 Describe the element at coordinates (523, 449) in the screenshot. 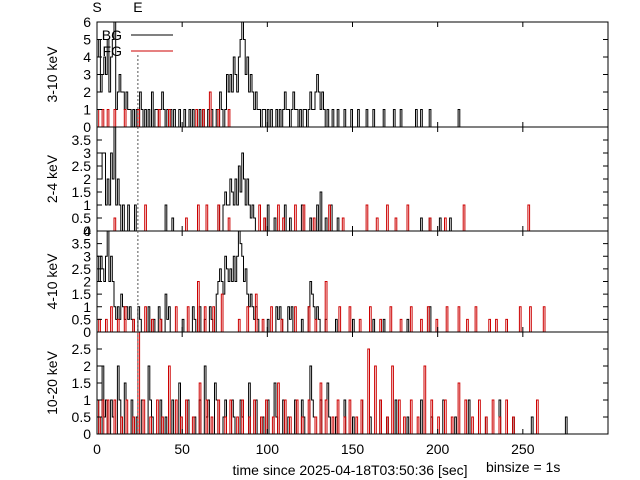

I see `x-tick-label: 250` at that location.